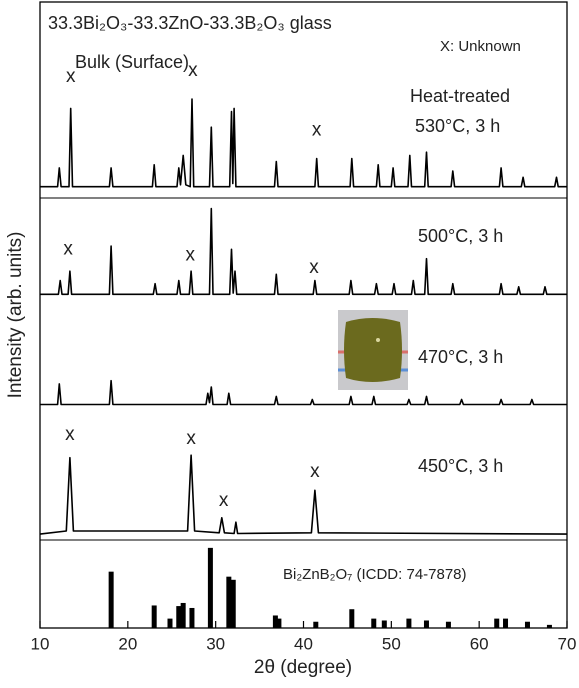 Image resolution: width=579 pixels, height=688 pixels. I want to click on series-label: 470°C, 3 h, so click(460, 357).